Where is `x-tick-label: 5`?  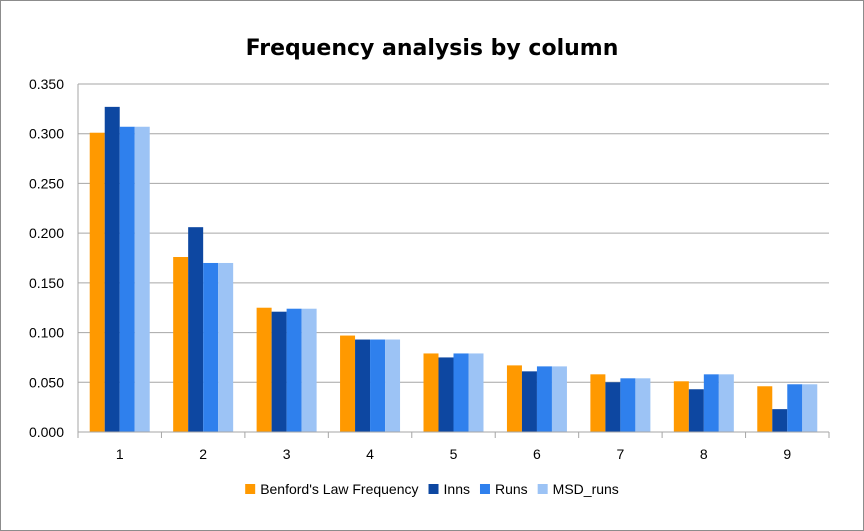
x-tick-label: 5 is located at coordinates (454, 454).